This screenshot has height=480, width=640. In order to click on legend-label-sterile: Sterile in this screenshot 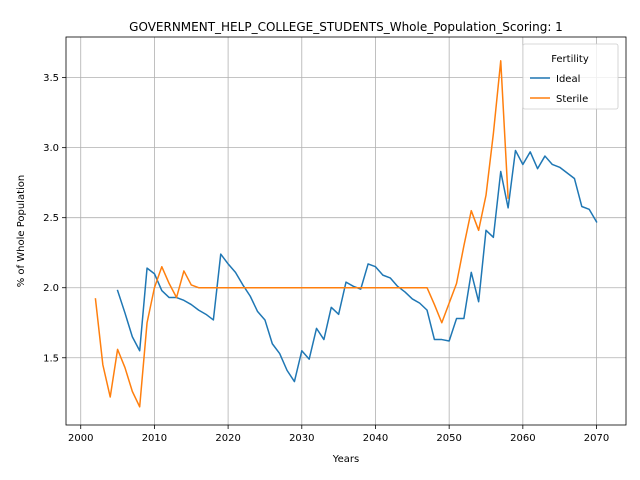, I will do `click(572, 99)`.